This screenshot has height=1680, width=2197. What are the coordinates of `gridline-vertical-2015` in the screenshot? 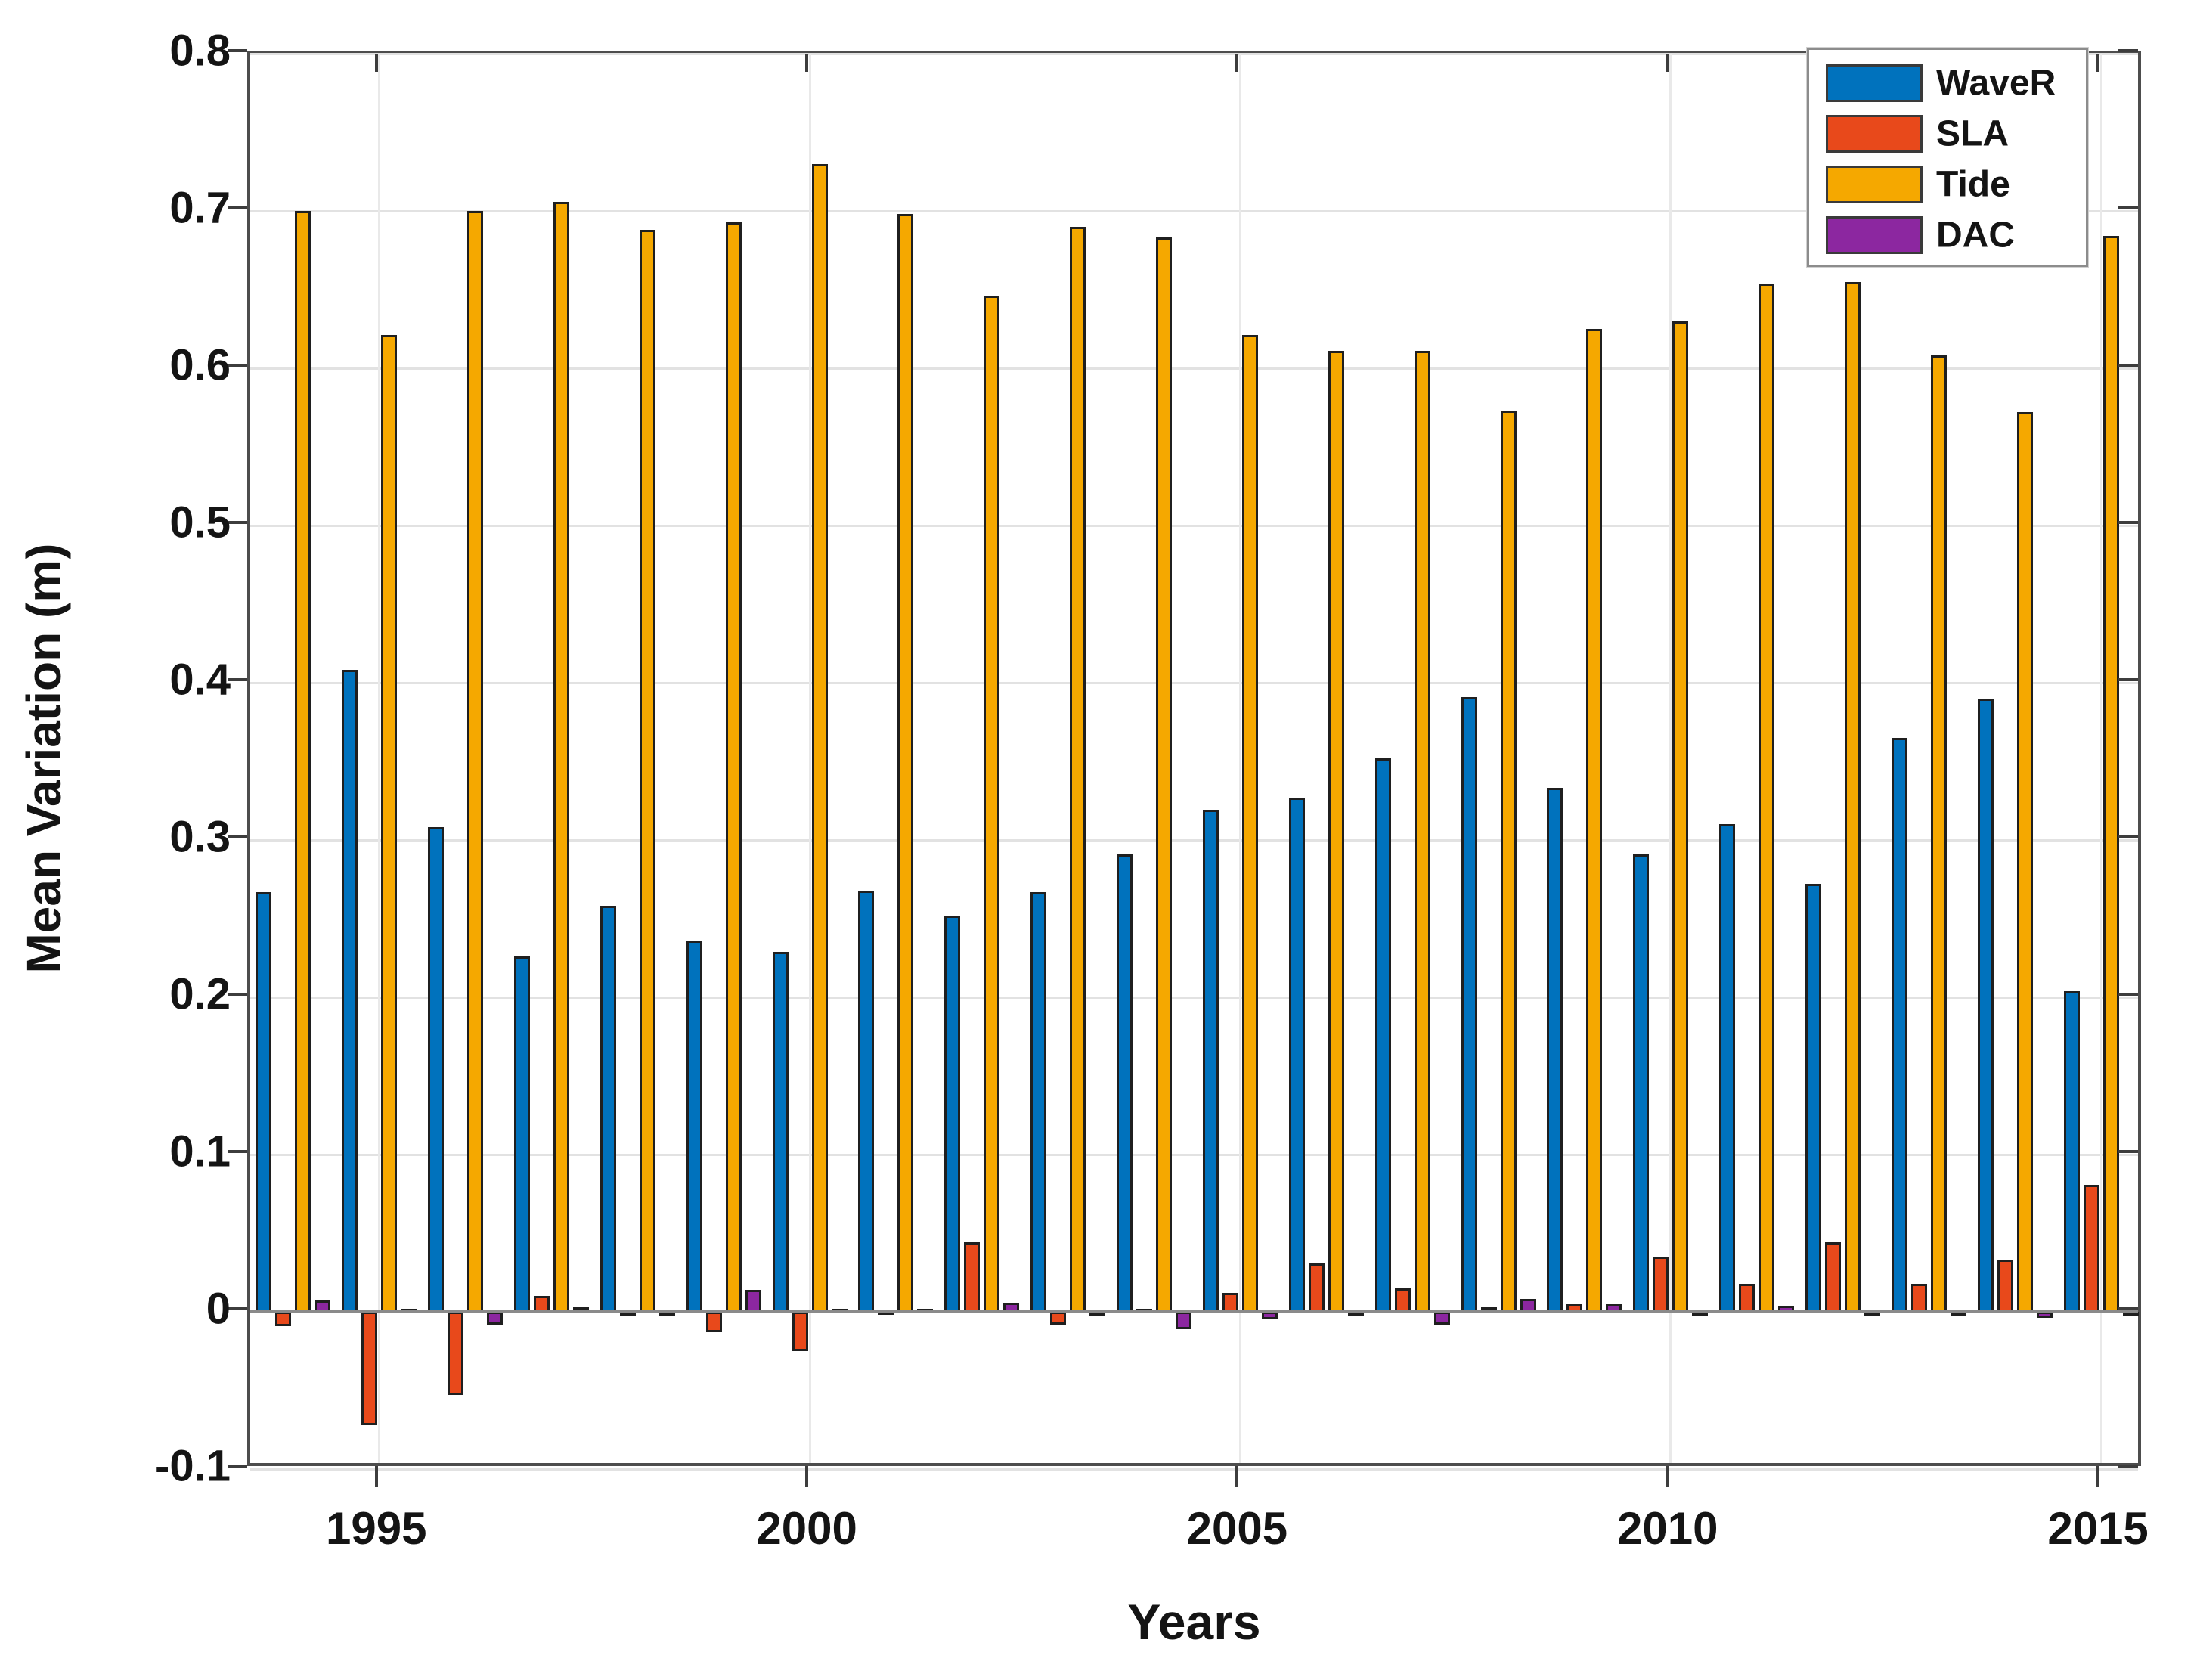 It's located at (2100, 758).